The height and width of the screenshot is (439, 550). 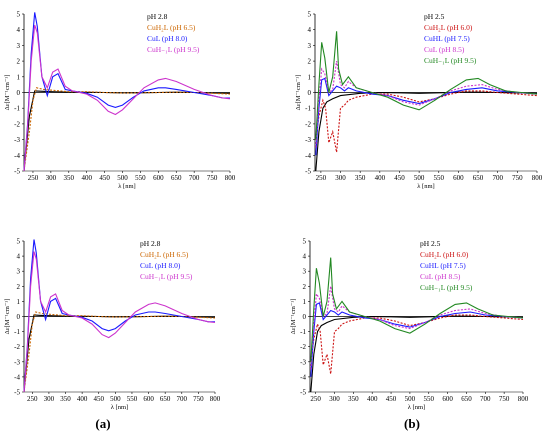 I want to click on panel-b-bottom-y-tick-label: -4, so click(x=303, y=377).